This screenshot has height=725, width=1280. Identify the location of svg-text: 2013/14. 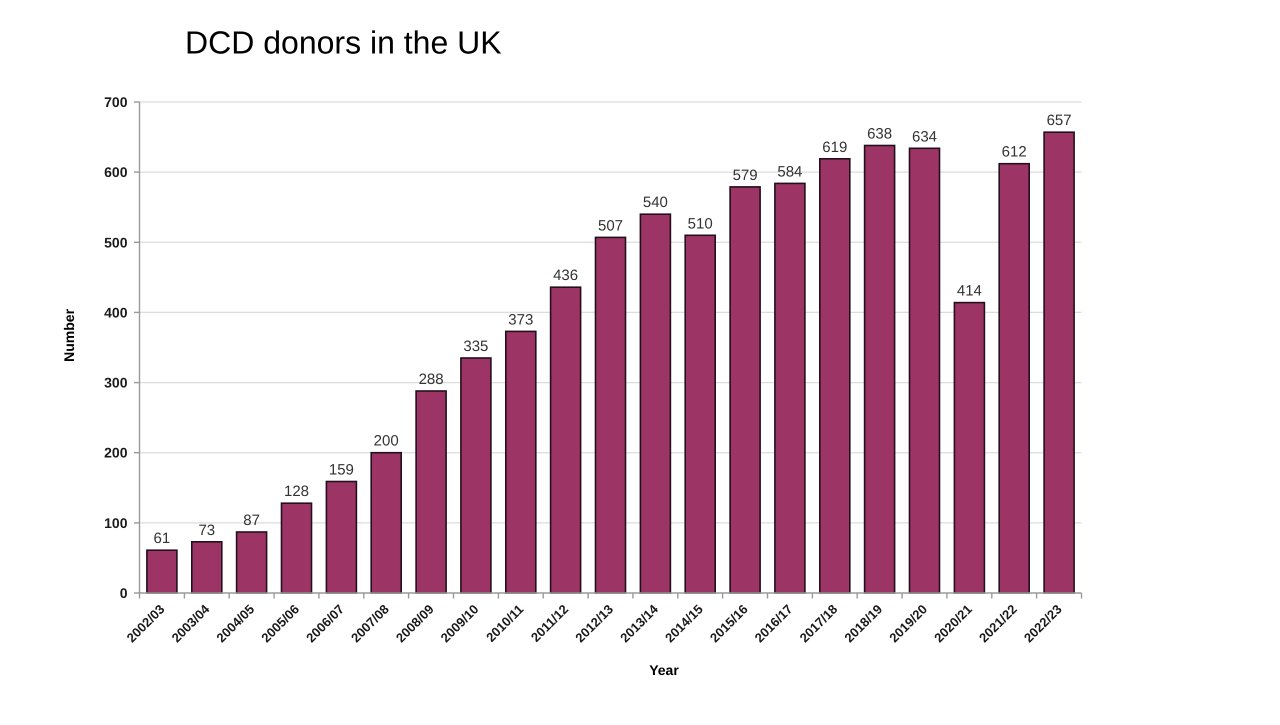
(639, 623).